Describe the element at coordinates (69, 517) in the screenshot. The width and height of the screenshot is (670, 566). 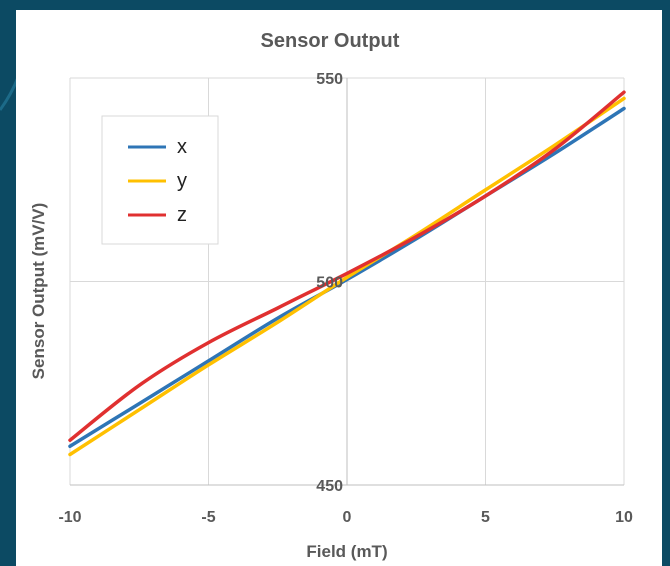
I see `x-tick-label: -10` at that location.